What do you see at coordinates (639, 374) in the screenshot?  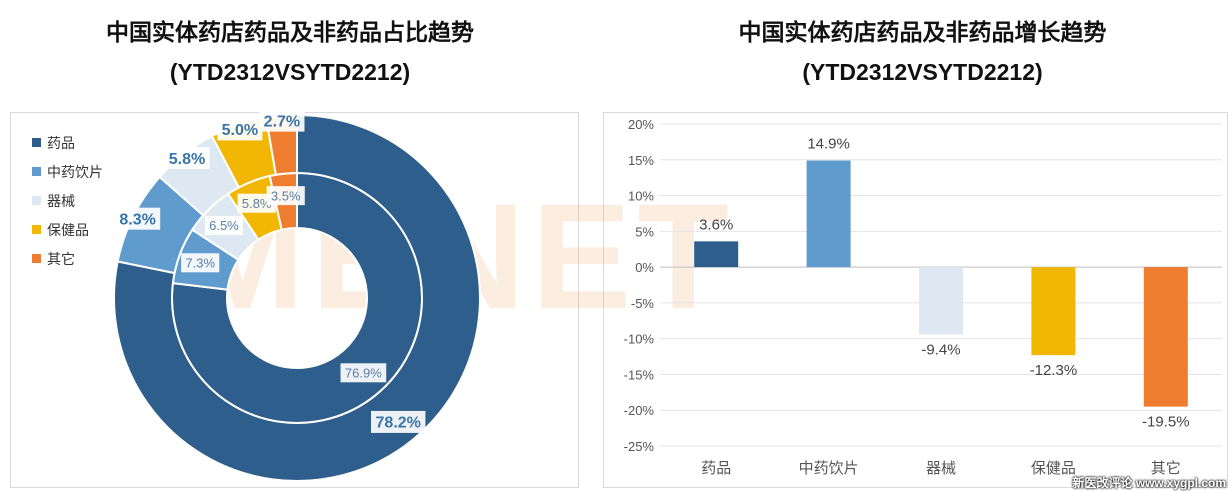 I see `y-tick-label: -15%` at bounding box center [639, 374].